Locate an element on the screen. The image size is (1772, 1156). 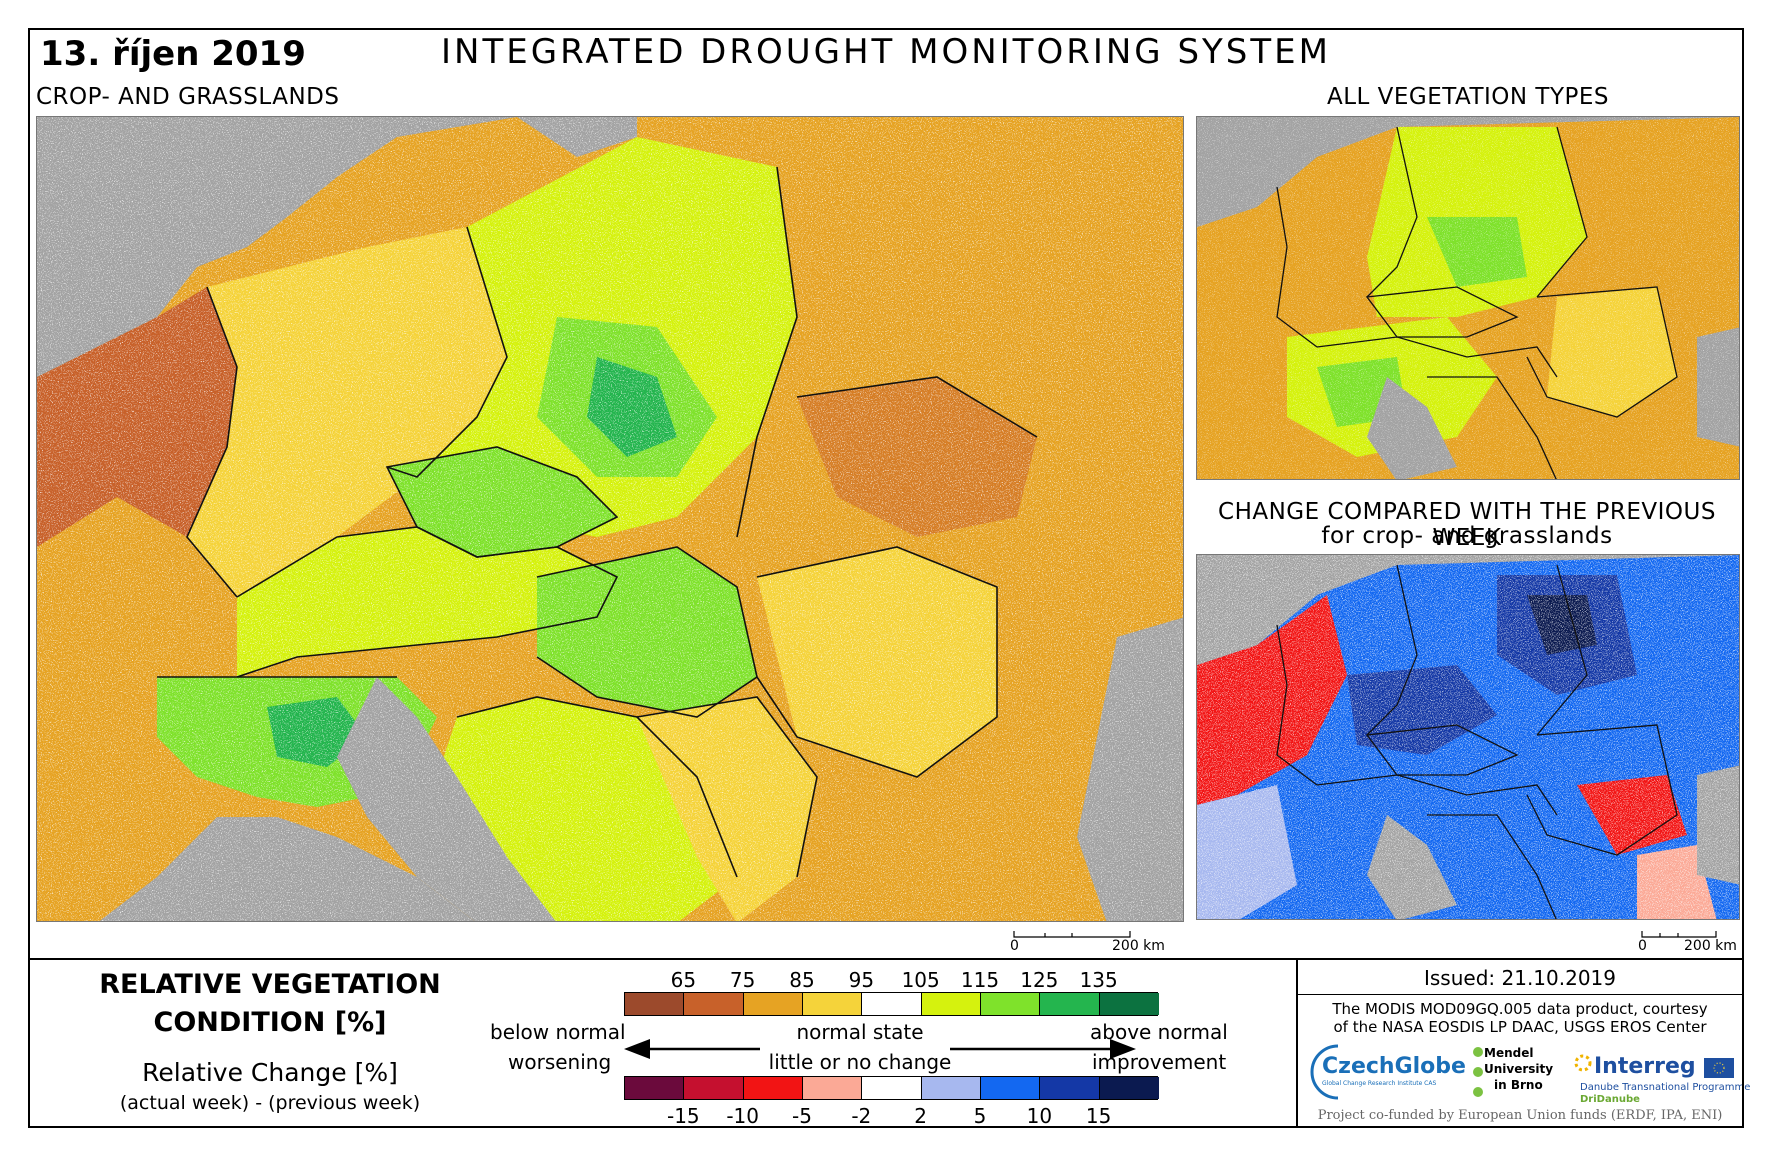
legend-title-line2: CONDITION [%] is located at coordinates (270, 1022).